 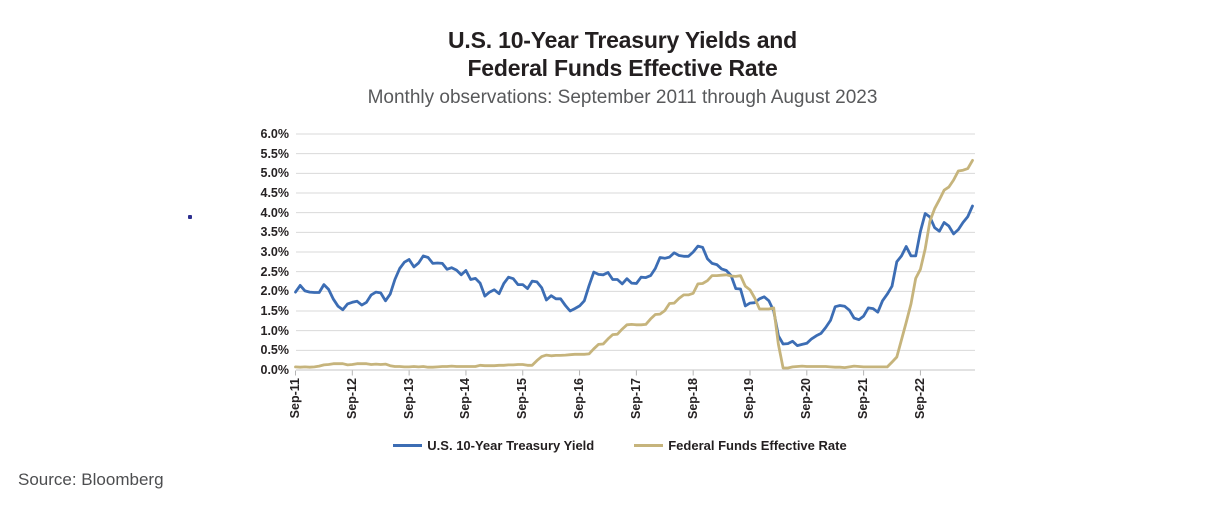 I want to click on legend-item-treasury: U.S. 10-Year Treasury Yield, so click(x=493, y=445).